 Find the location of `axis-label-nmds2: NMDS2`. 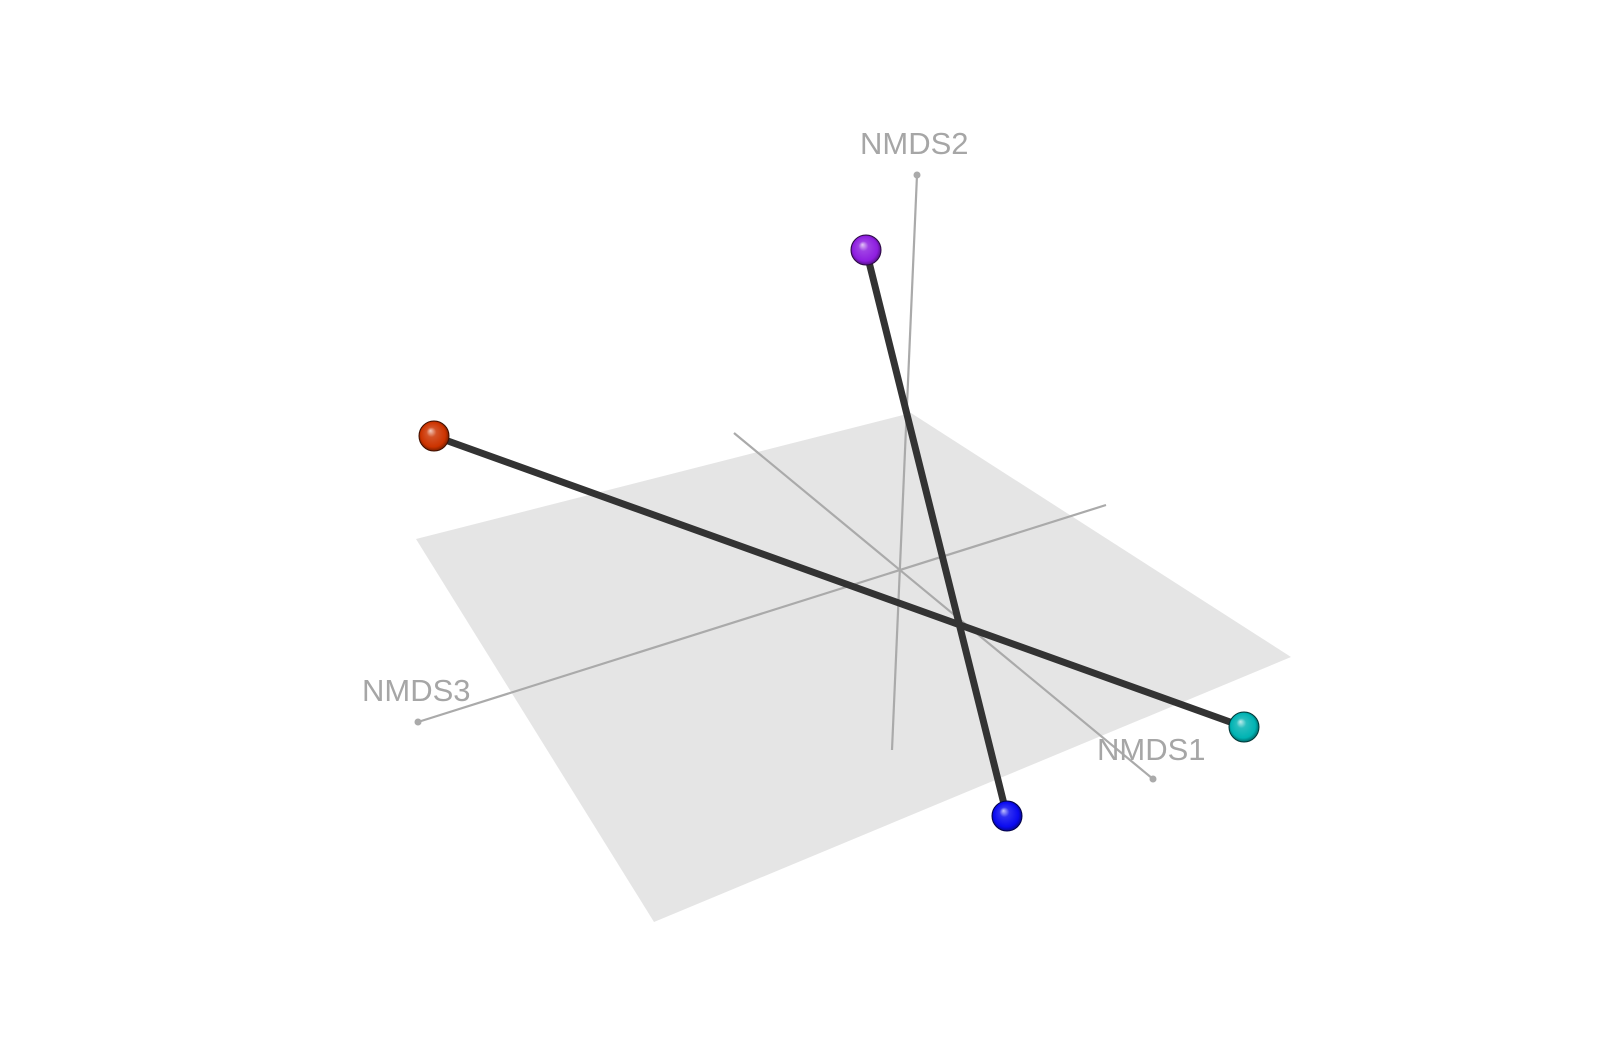

axis-label-nmds2: NMDS2 is located at coordinates (914, 143).